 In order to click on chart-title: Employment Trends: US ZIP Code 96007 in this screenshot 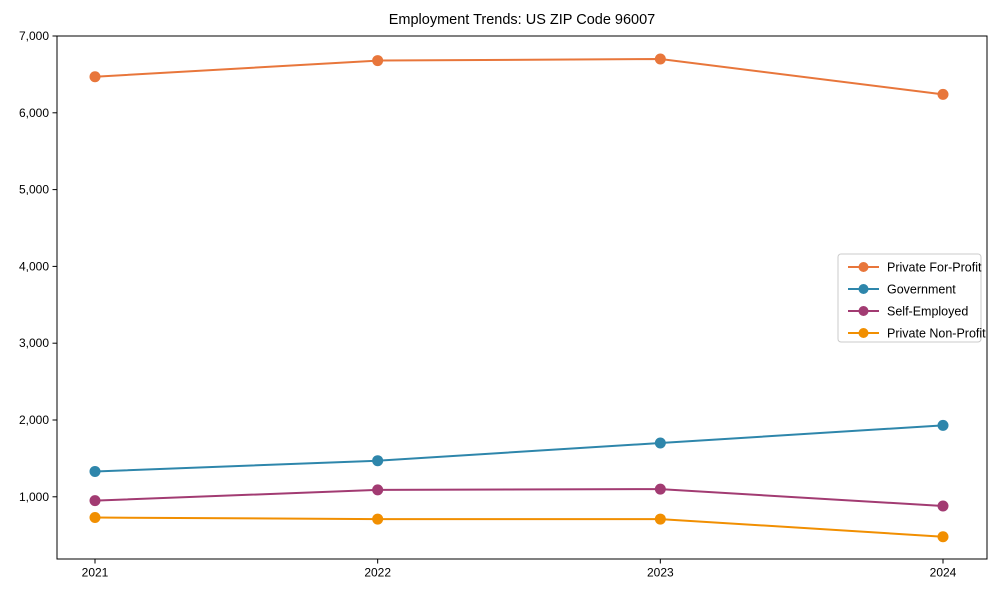, I will do `click(522, 20)`.